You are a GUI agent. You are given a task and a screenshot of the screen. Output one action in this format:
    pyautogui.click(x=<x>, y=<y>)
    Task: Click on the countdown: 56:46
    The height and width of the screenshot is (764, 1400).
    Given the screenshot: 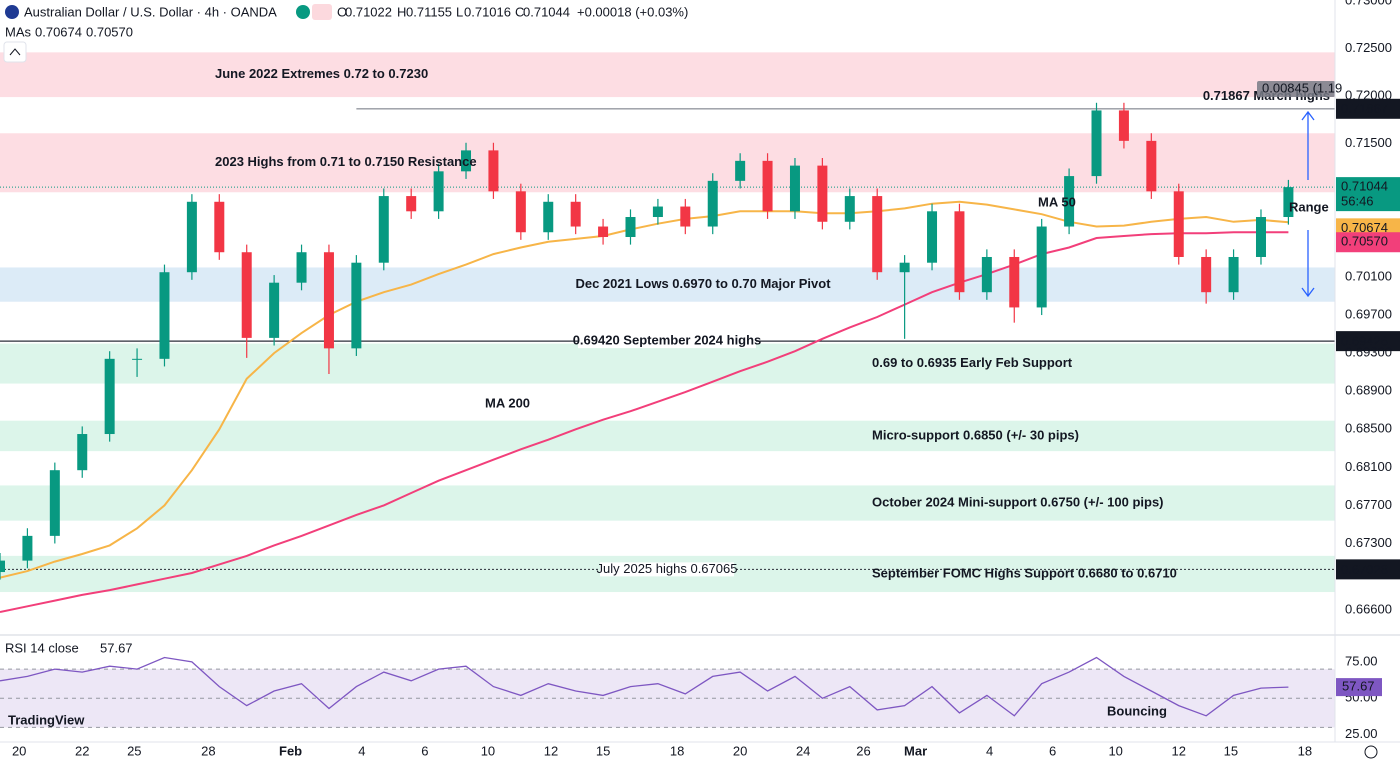 What is the action you would take?
    pyautogui.click(x=1357, y=201)
    